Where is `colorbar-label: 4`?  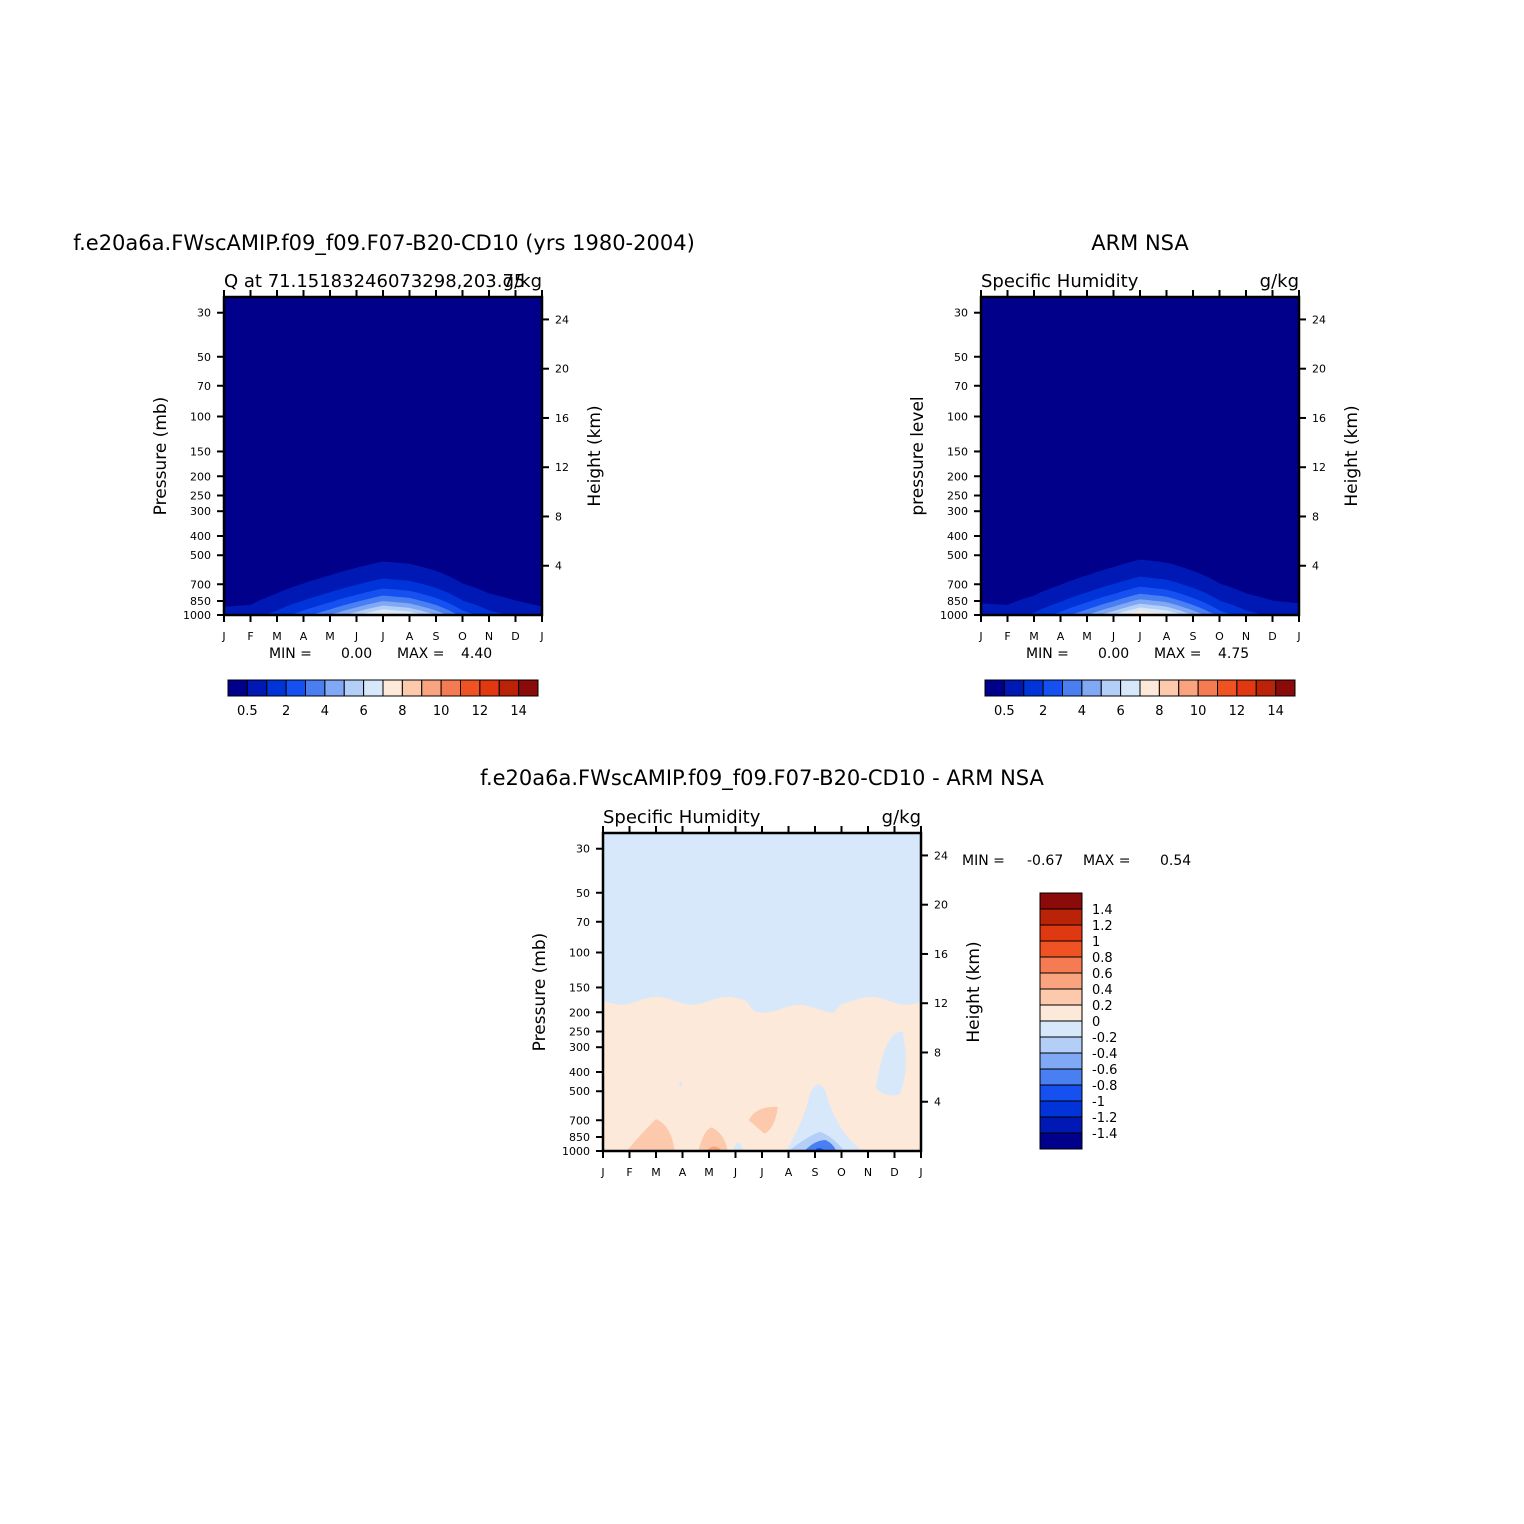
colorbar-label: 4 is located at coordinates (1082, 711).